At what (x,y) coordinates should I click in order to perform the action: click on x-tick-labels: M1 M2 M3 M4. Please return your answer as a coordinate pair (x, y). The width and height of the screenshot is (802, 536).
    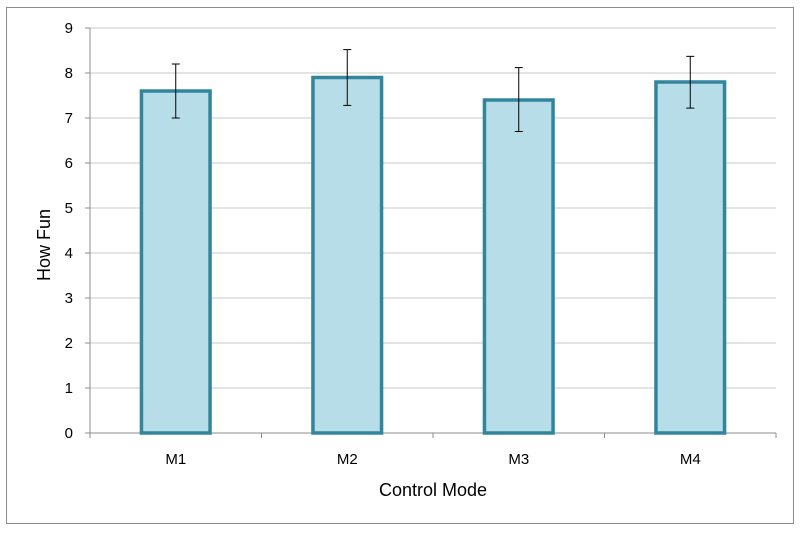
    Looking at the image, I should click on (432, 459).